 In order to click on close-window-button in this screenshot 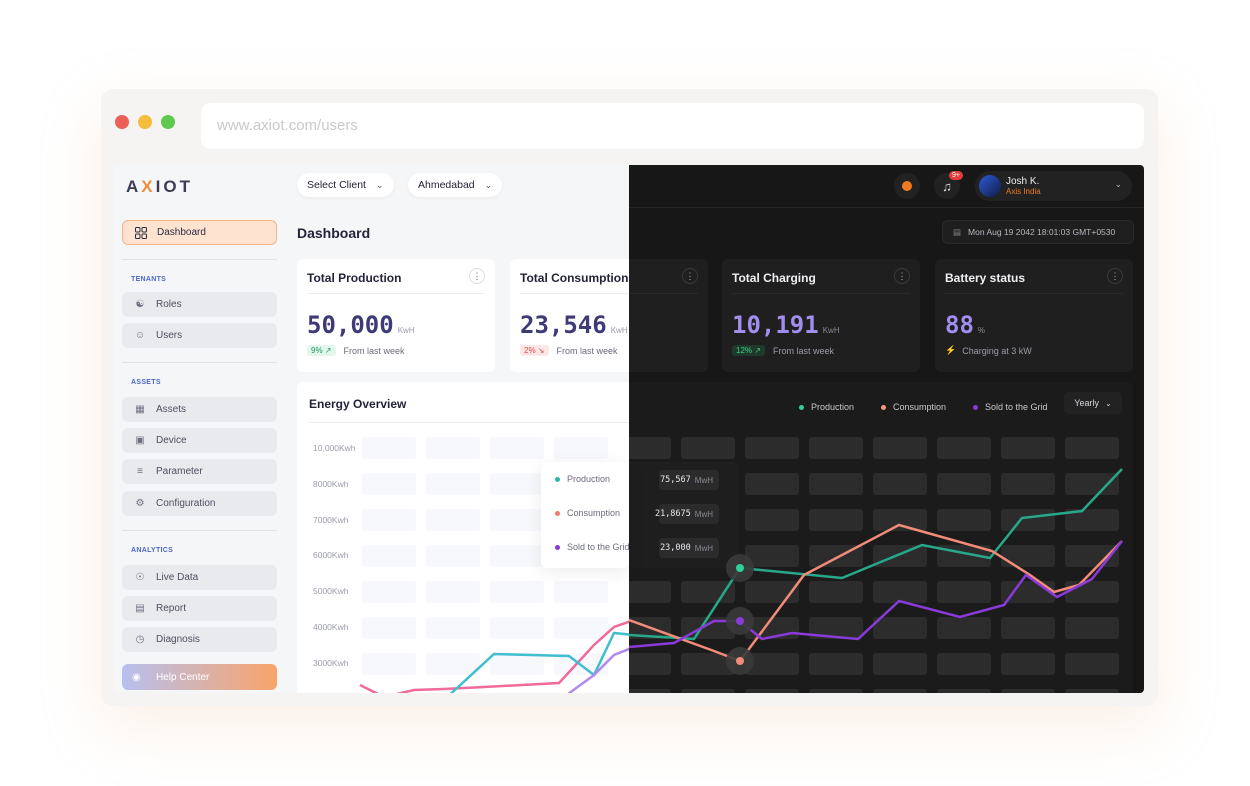, I will do `click(122, 122)`.